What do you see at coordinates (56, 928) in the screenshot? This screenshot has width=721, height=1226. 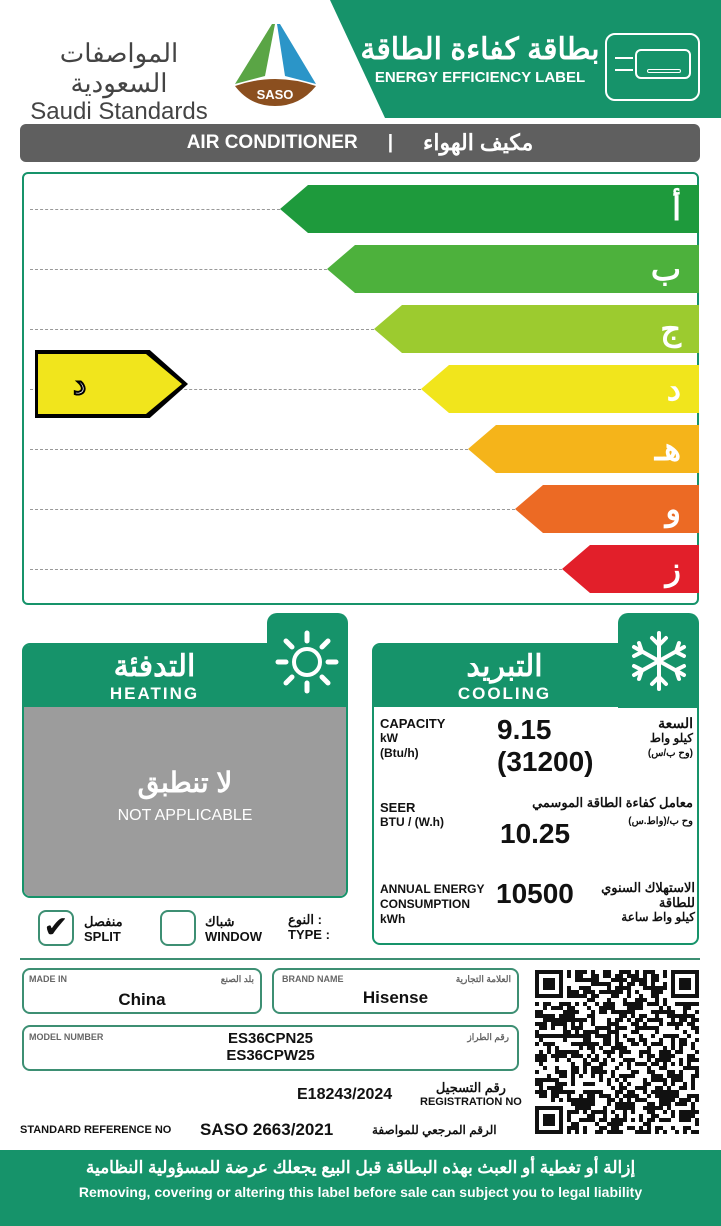 I see `split-checkbox: ✔` at bounding box center [56, 928].